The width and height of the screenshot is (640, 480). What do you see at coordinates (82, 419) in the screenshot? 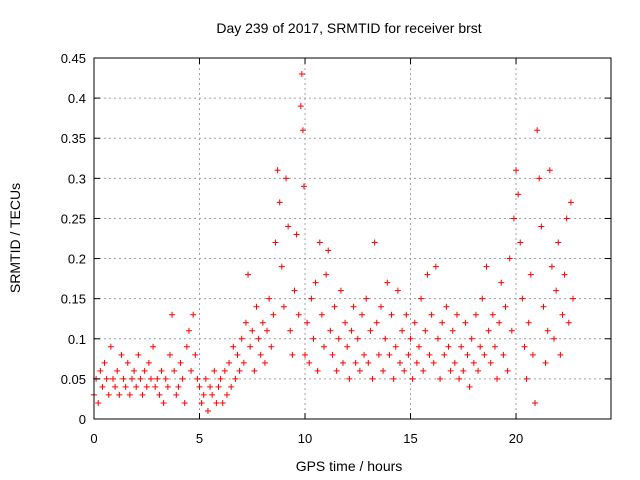
I see `y-tick-label: 0` at bounding box center [82, 419].